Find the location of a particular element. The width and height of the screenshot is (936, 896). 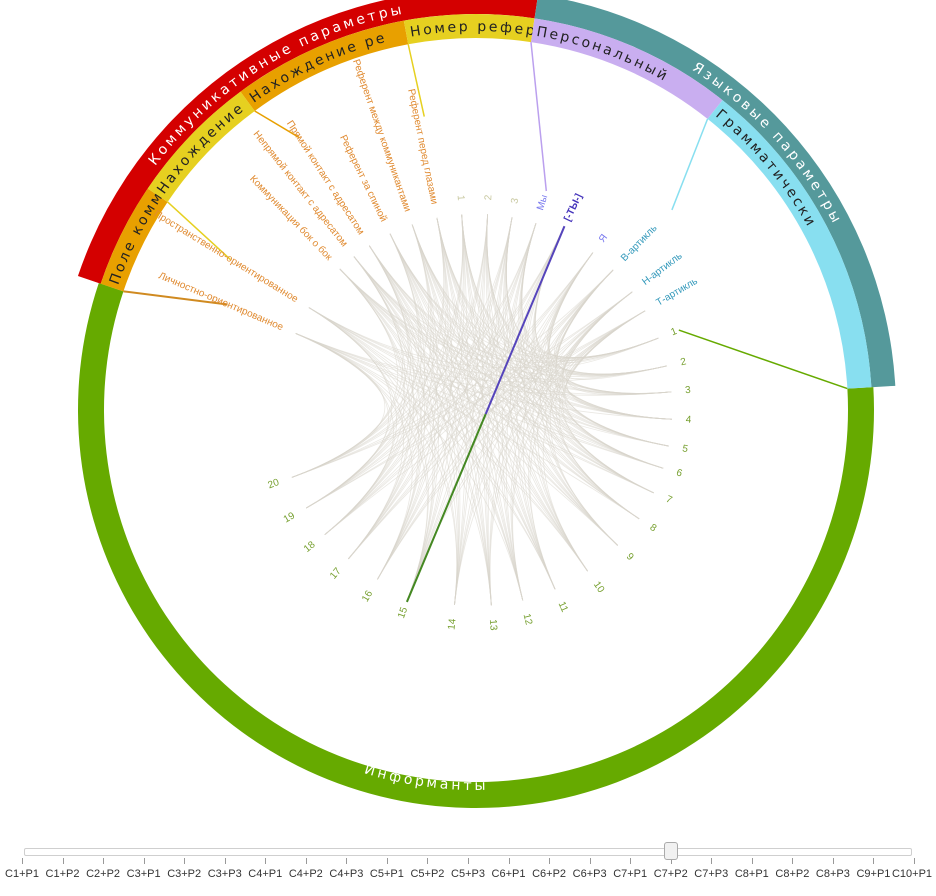

node-label: 18 is located at coordinates (310, 547).